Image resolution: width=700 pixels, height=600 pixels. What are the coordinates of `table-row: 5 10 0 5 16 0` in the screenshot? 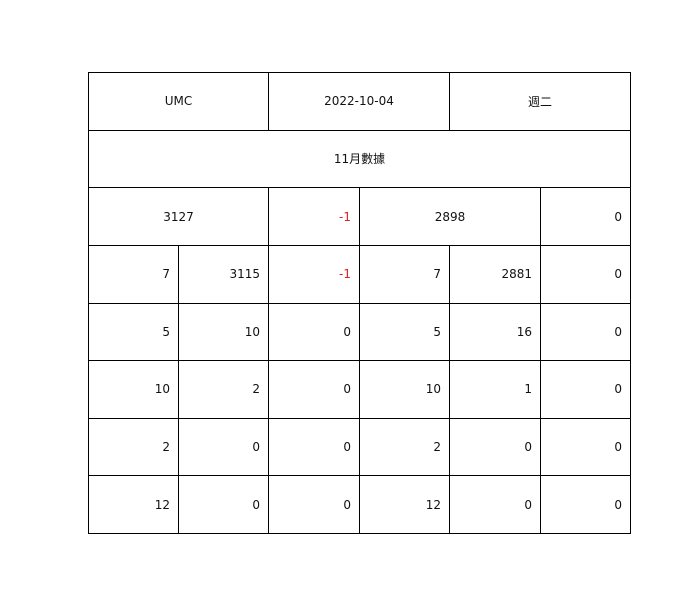 It's located at (360, 332).